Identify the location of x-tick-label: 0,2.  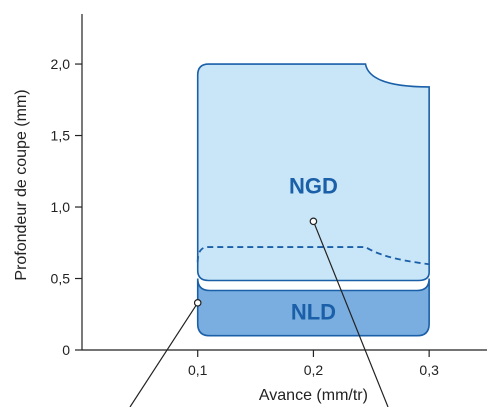
(314, 370).